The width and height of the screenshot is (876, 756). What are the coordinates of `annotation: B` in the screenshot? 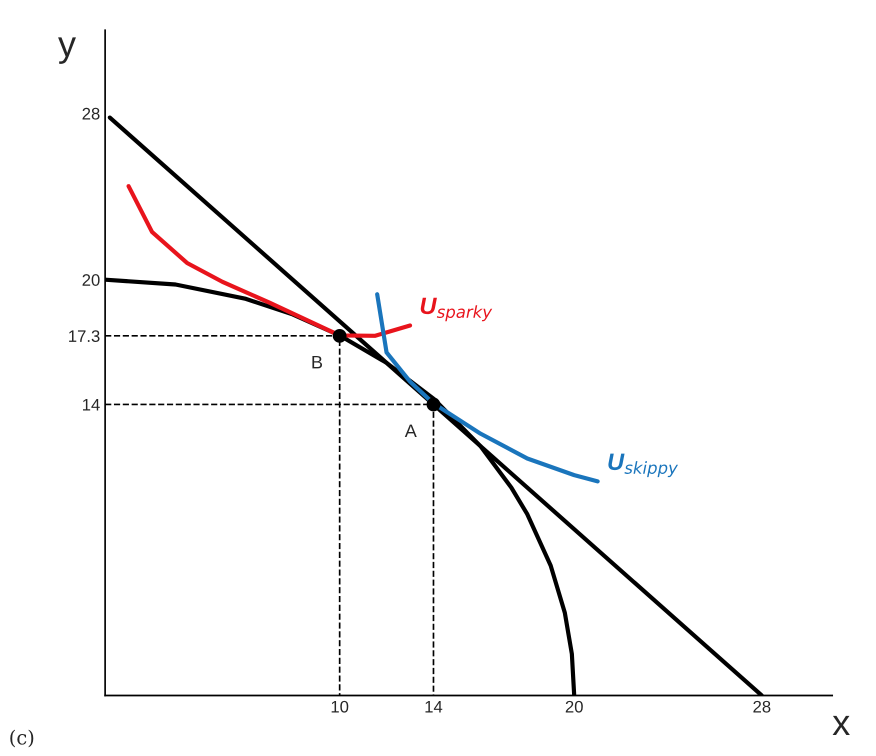 It's located at (317, 362).